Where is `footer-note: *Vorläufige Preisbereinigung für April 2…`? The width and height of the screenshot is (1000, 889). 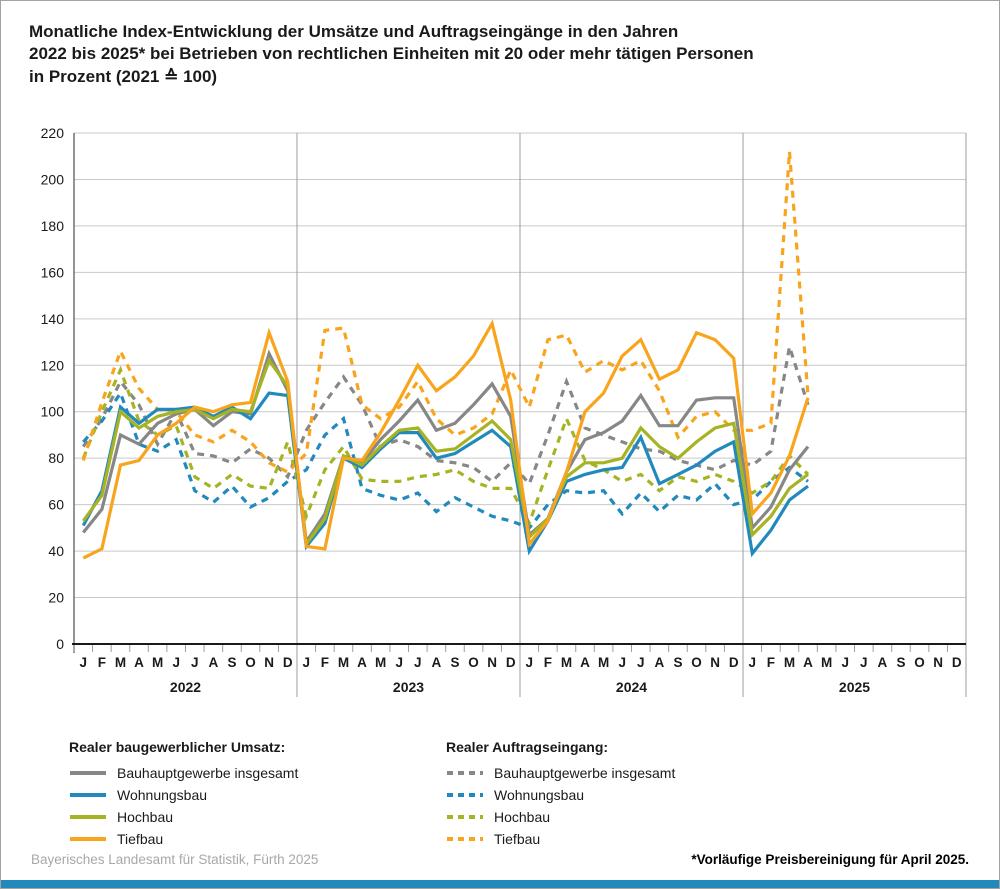
footer-note: *Vorläufige Preisbereinigung für April 2… is located at coordinates (830, 859).